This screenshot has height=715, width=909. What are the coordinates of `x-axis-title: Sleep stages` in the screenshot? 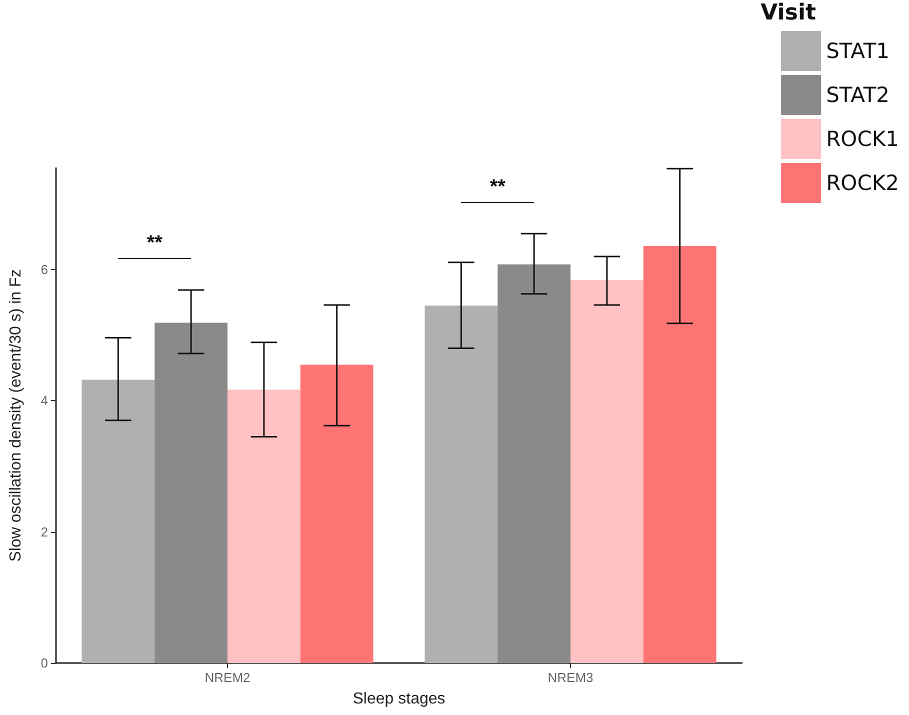 It's located at (399, 699).